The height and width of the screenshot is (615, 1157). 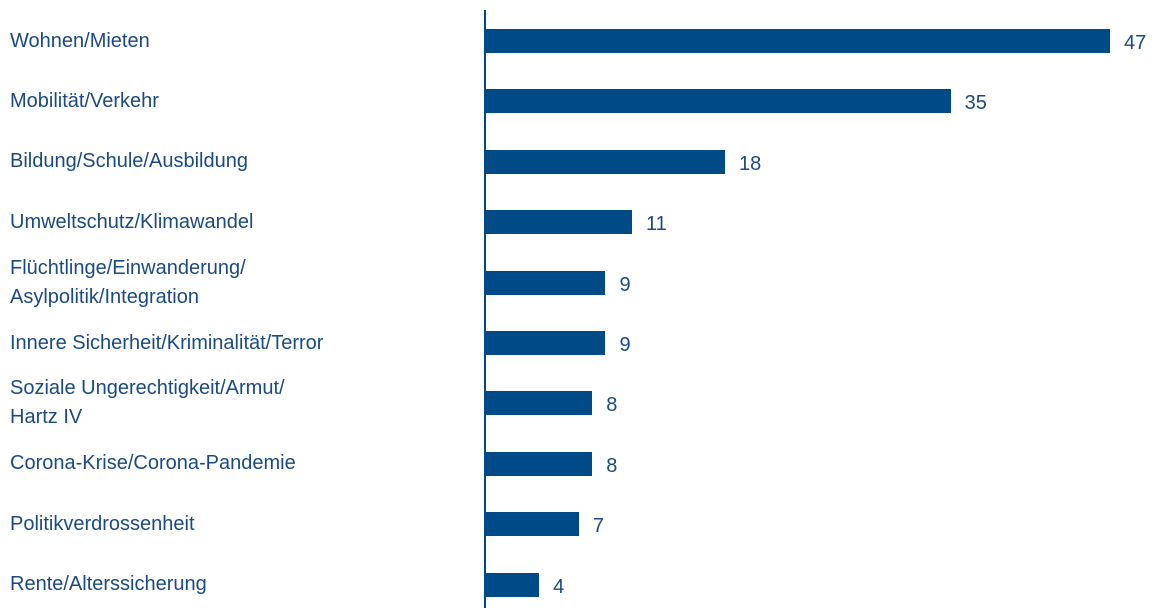 What do you see at coordinates (559, 586) in the screenshot?
I see `value-label: 4` at bounding box center [559, 586].